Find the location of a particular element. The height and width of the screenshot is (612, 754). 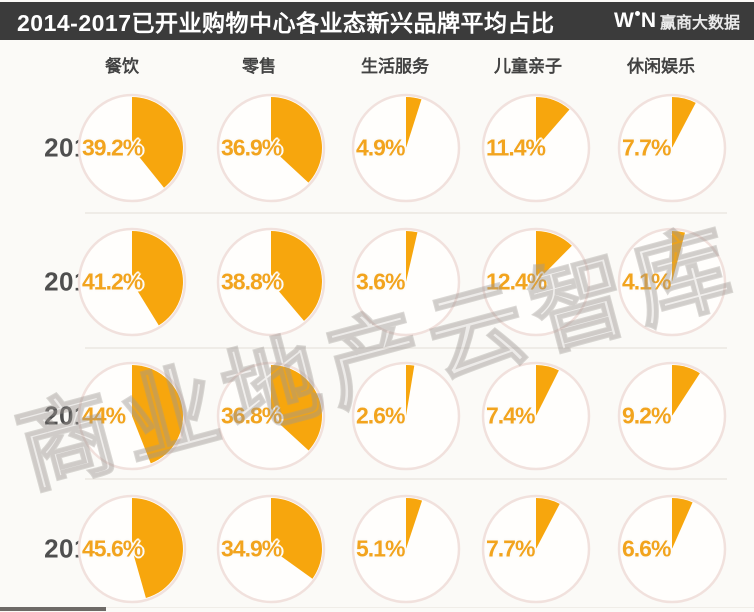

pie-2017-col1: 45.6% is located at coordinates (132, 549).